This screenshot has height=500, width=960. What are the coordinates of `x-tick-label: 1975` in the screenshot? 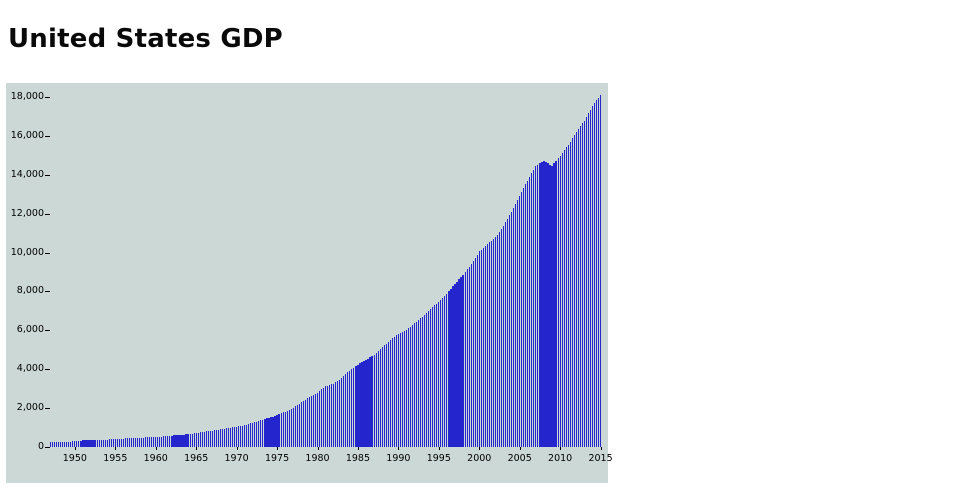 It's located at (277, 458).